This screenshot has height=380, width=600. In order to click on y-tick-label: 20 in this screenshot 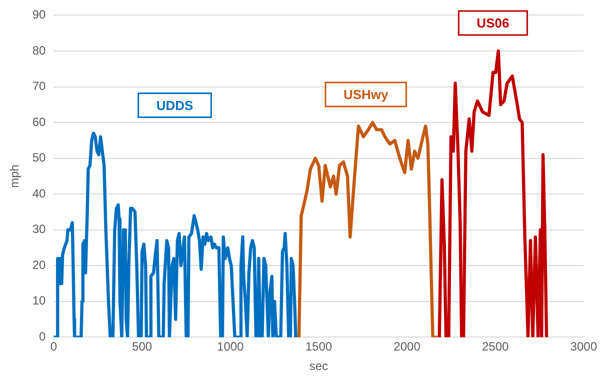, I will do `click(39, 265)`.